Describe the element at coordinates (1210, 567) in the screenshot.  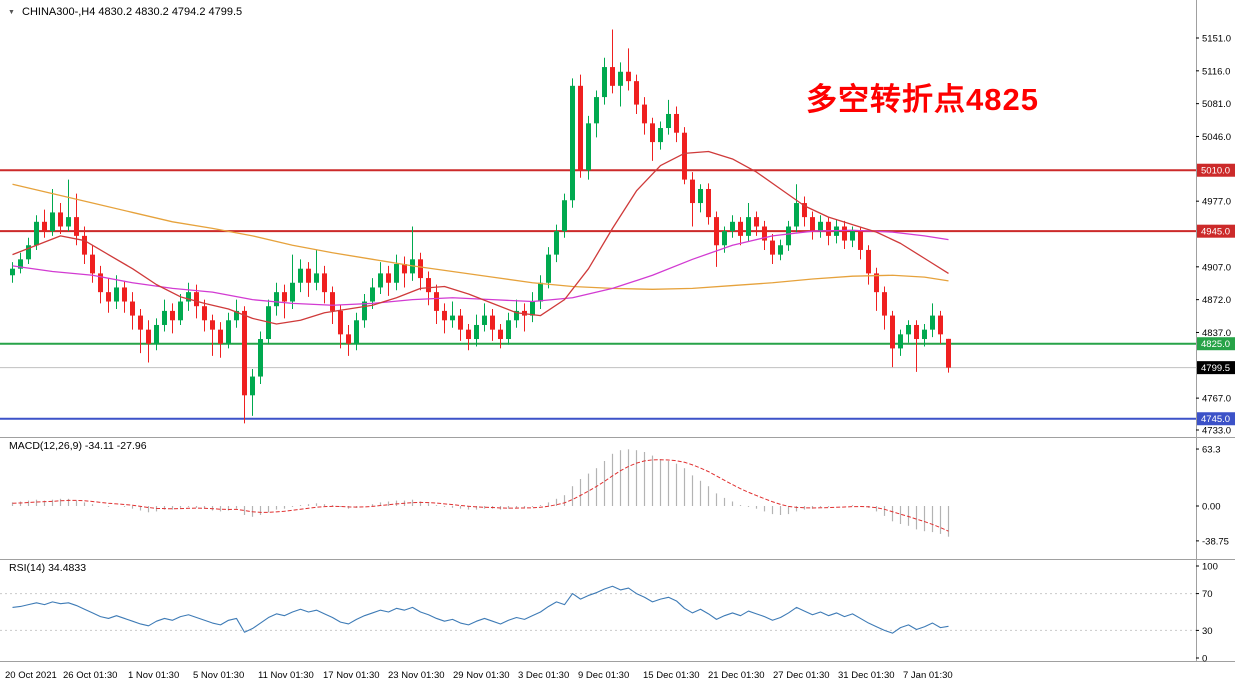
I see `rsi-tick-label: 100` at that location.